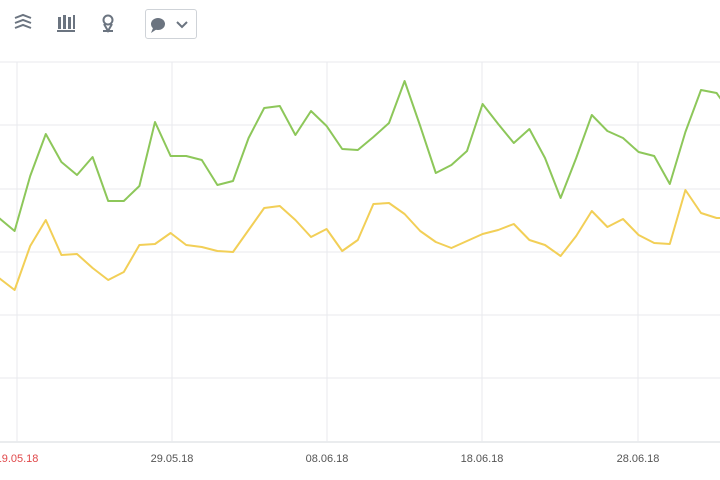 Image resolution: width=720 pixels, height=480 pixels. What do you see at coordinates (482, 459) in the screenshot?
I see `x-tick-label: 18.06.18` at bounding box center [482, 459].